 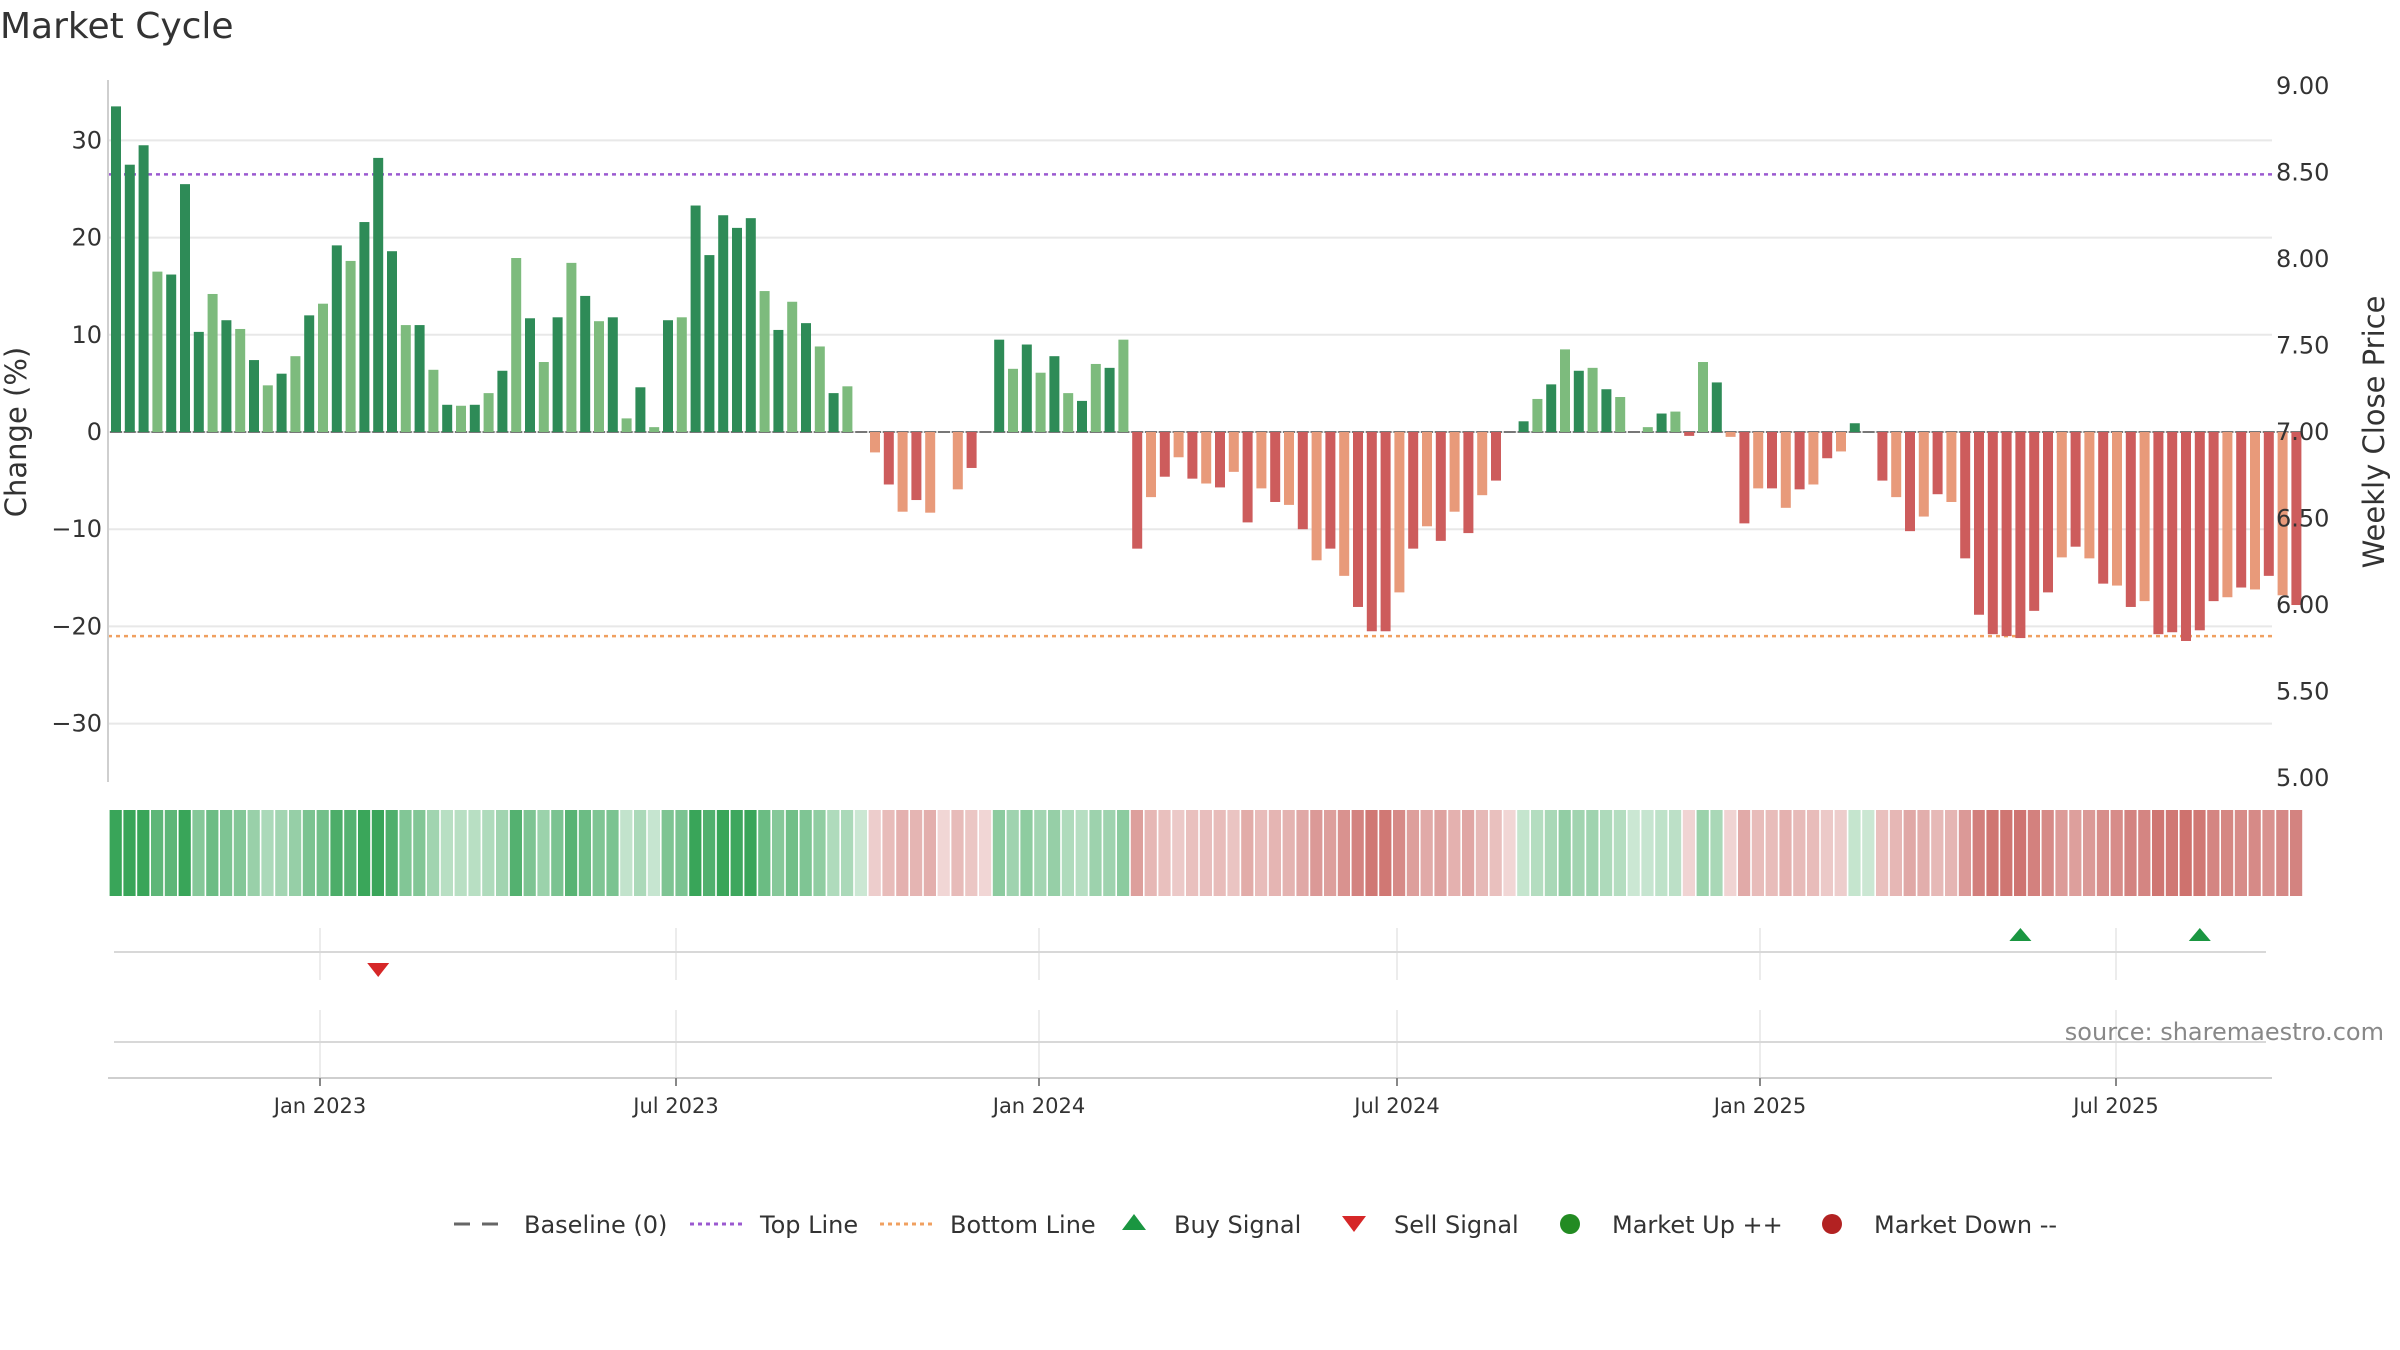 What do you see at coordinates (1134, 1222) in the screenshot?
I see `legend-swatch-buy` at bounding box center [1134, 1222].